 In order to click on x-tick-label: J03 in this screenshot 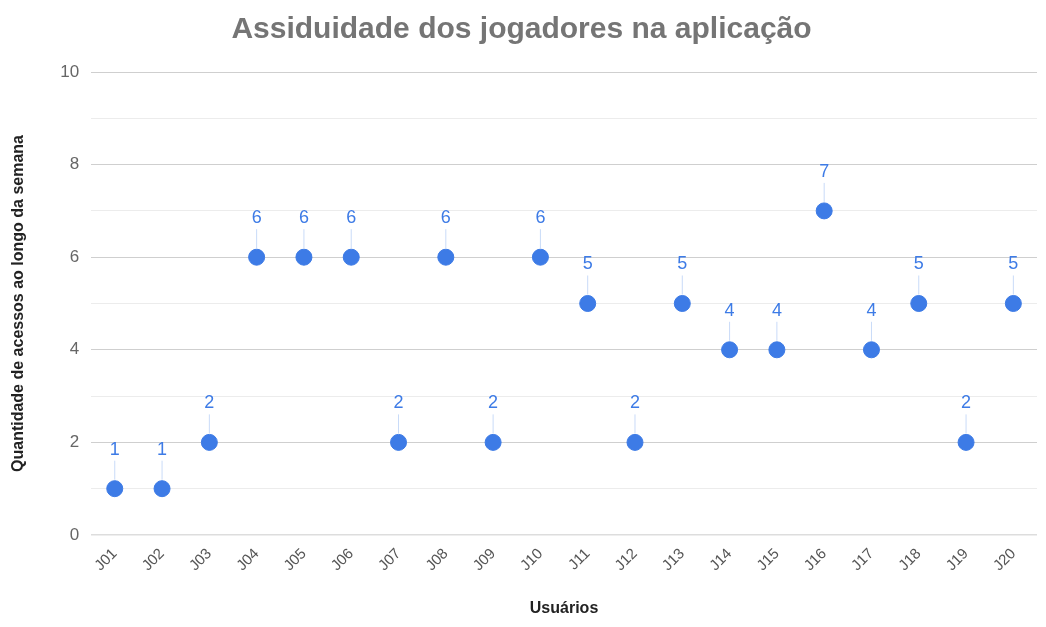, I will do `click(200, 559)`.